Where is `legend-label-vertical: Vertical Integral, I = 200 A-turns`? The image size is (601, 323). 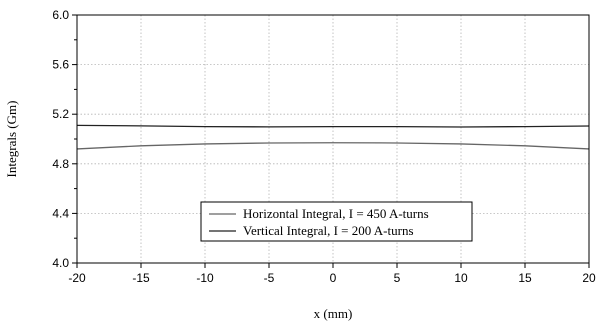
legend-label-vertical: Vertical Integral, I = 200 A-turns is located at coordinates (328, 230).